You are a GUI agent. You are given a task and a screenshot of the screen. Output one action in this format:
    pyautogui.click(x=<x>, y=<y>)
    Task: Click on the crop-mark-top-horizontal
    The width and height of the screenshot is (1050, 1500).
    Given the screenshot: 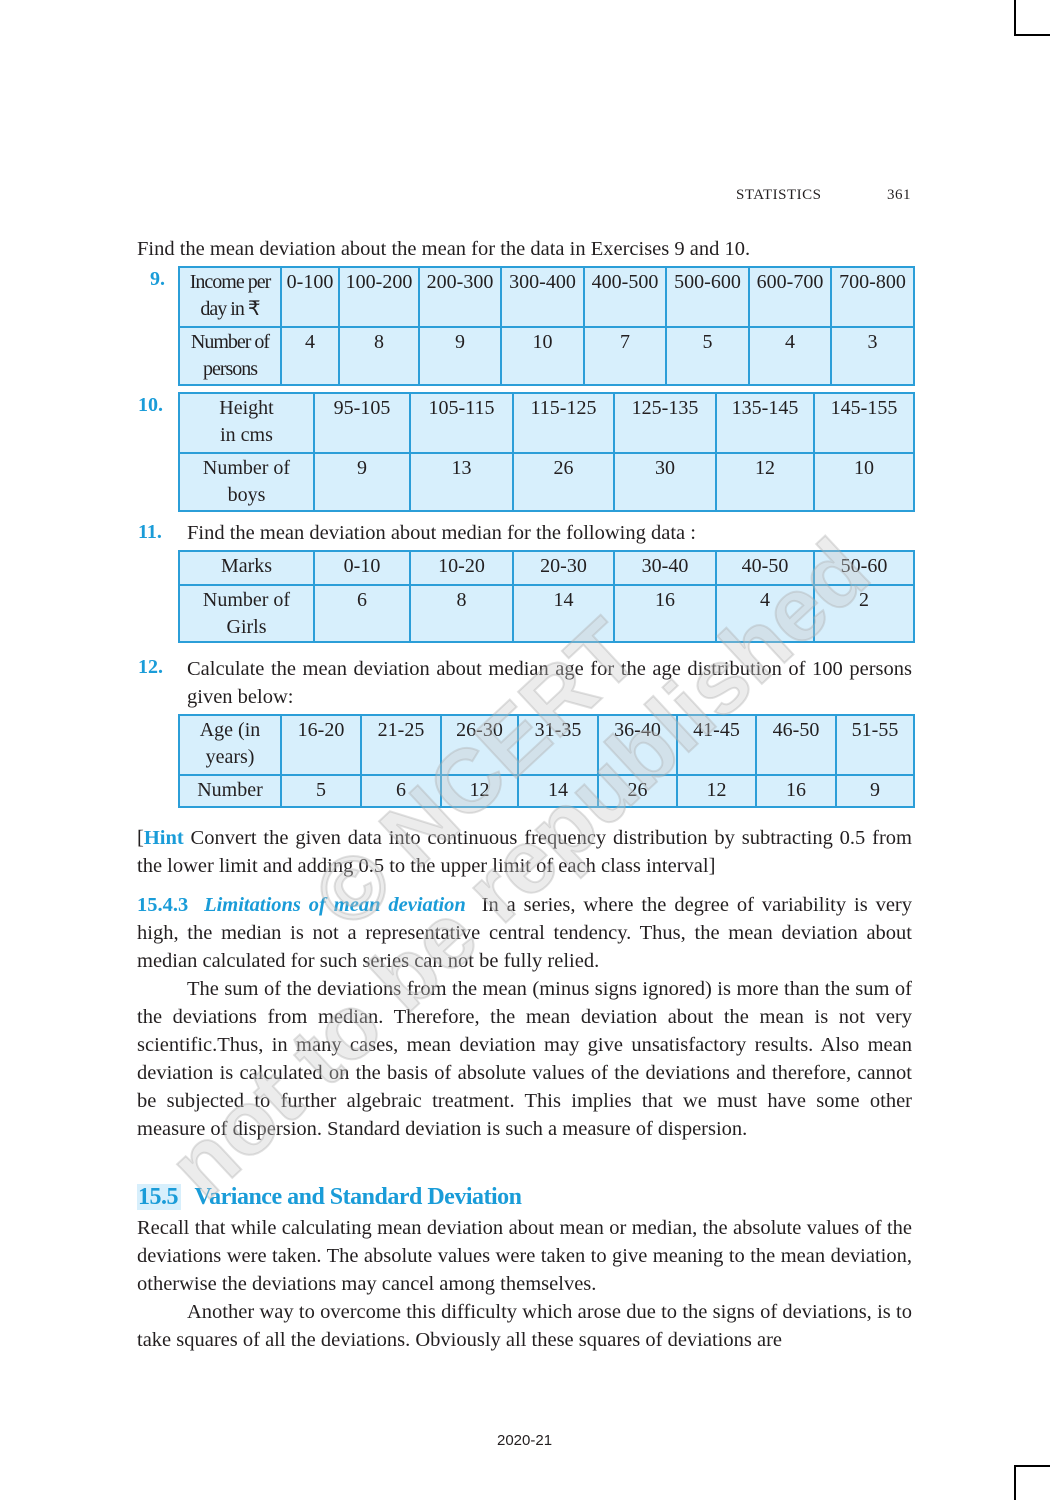 What is the action you would take?
    pyautogui.click(x=1032, y=35)
    